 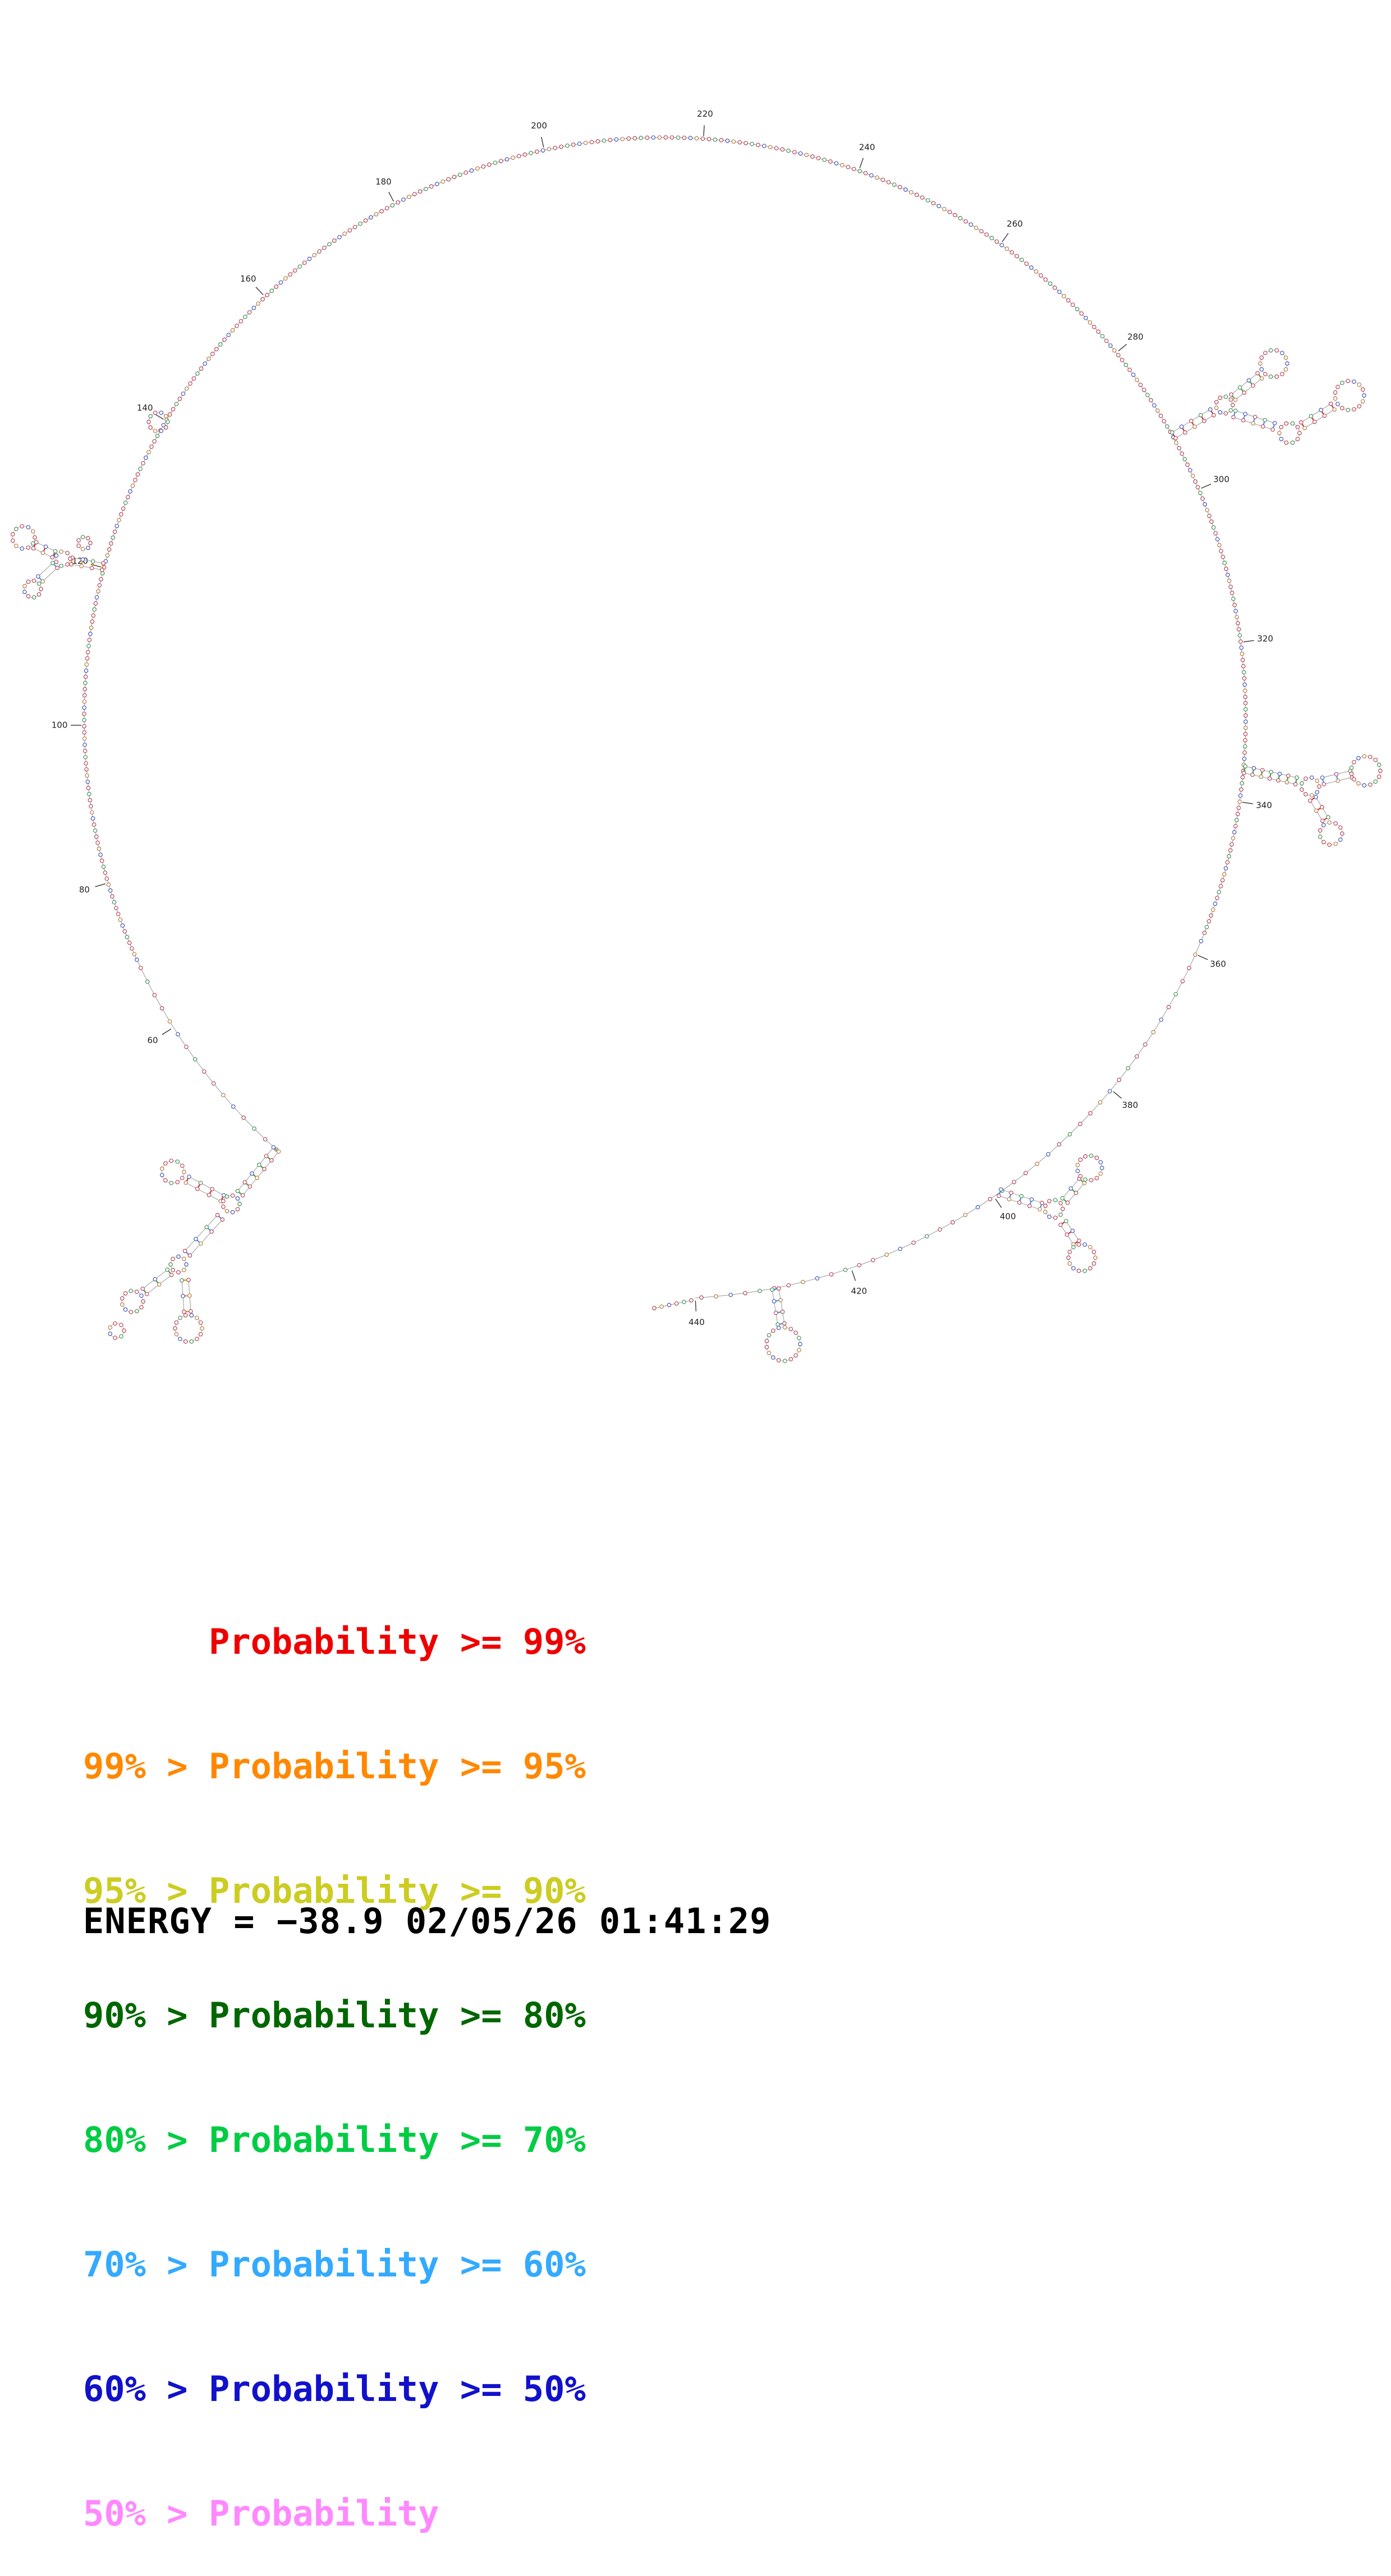 What do you see at coordinates (1135, 337) in the screenshot?
I see `svg-text: 280` at bounding box center [1135, 337].